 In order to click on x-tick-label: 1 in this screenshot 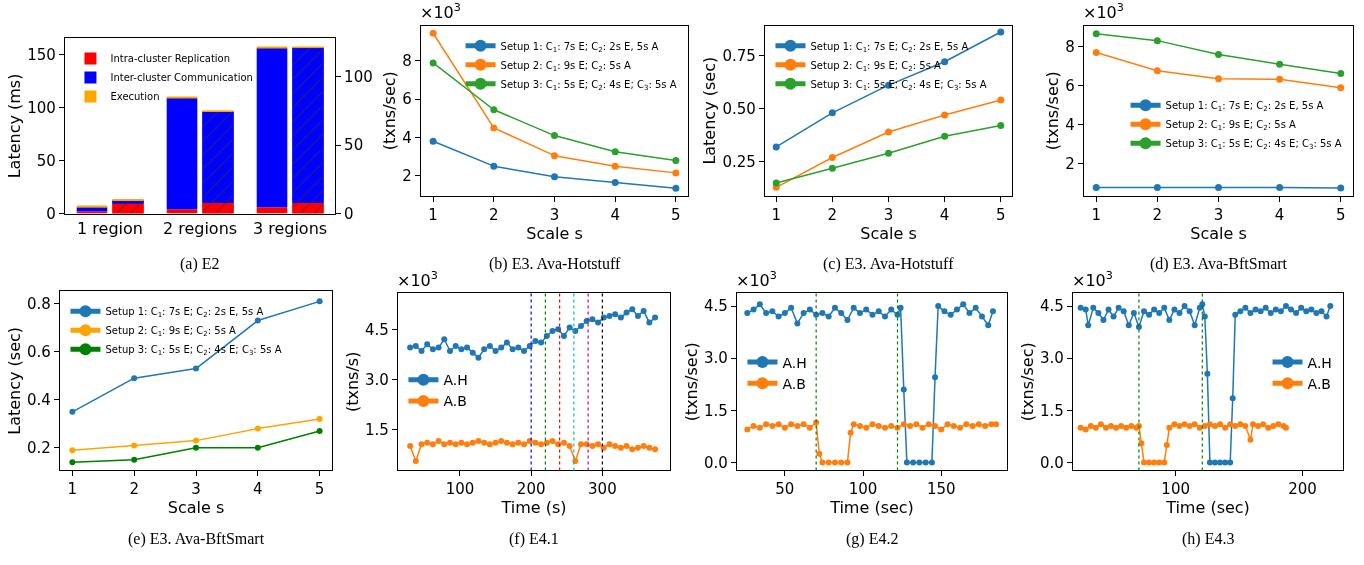, I will do `click(72, 489)`.